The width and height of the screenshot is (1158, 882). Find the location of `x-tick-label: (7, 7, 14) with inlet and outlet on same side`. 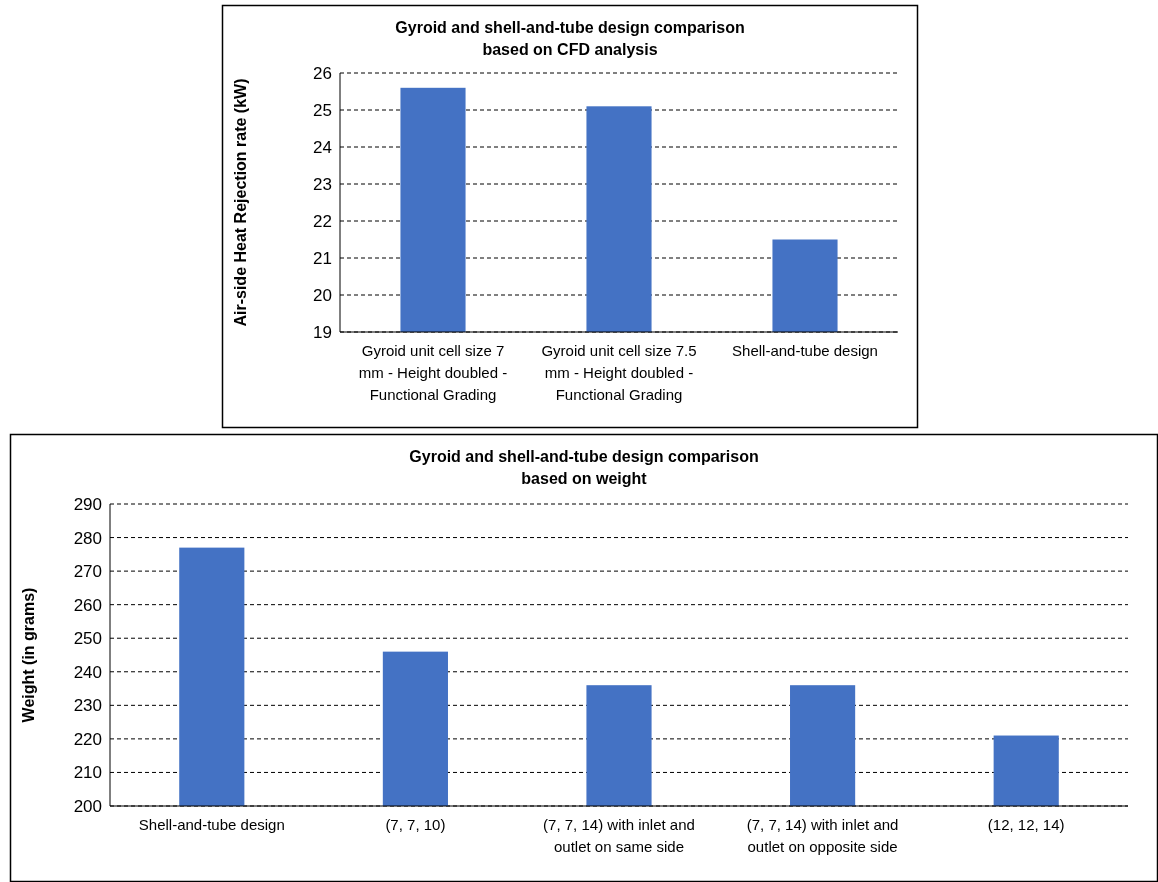

x-tick-label: (7, 7, 14) with inlet and outlet on same side is located at coordinates (619, 835).